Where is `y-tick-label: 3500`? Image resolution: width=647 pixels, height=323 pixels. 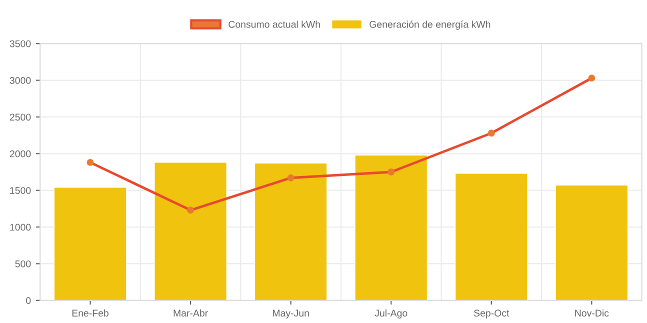 y-tick-label: 3500 is located at coordinates (20, 44).